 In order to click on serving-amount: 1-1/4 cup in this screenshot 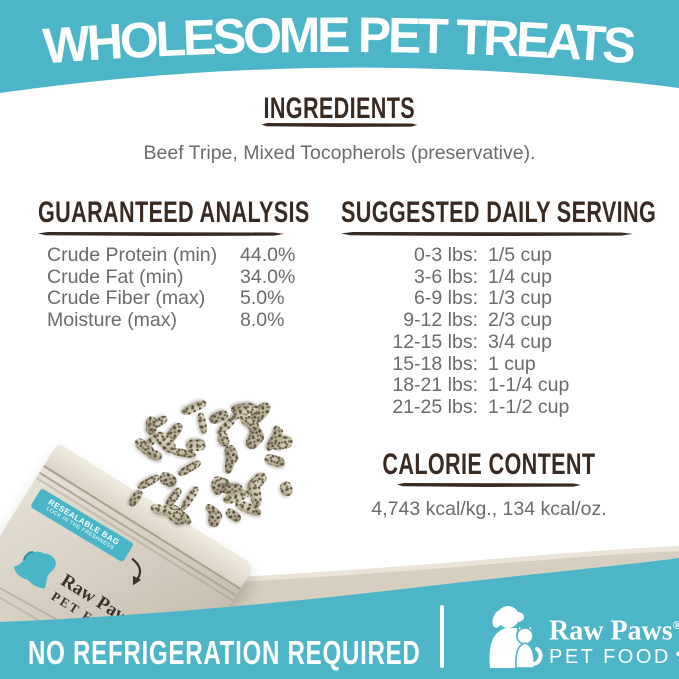, I will do `click(529, 385)`.